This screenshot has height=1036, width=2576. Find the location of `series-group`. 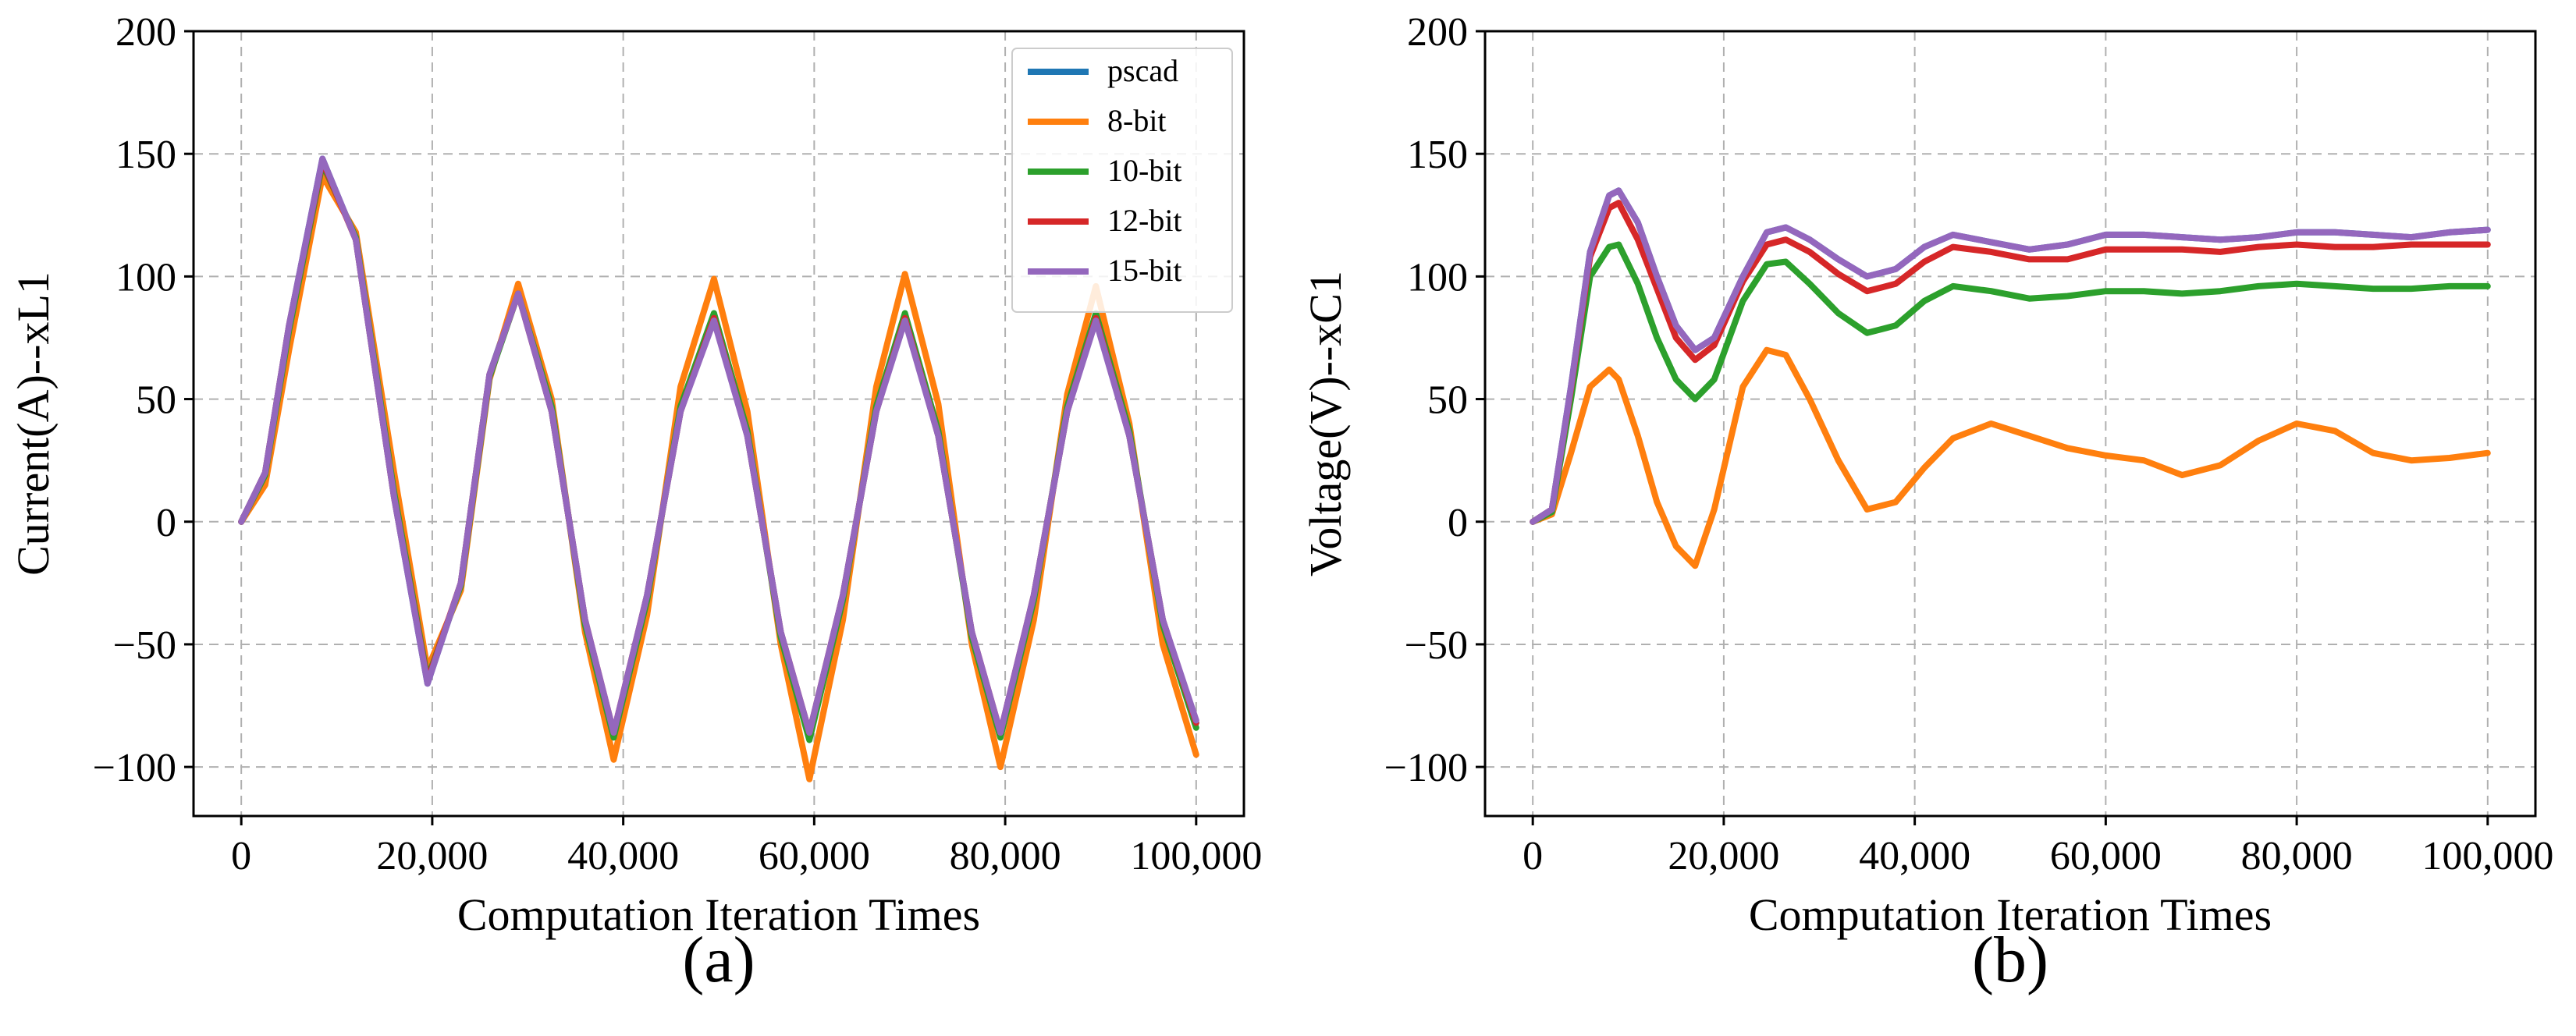

series-group is located at coordinates (2010, 378).